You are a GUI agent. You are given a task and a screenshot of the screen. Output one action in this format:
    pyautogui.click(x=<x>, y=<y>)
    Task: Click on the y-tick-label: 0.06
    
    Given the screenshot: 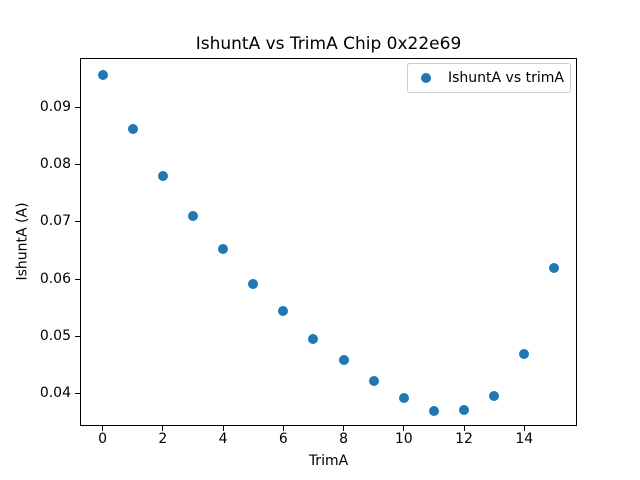 What is the action you would take?
    pyautogui.click(x=55, y=278)
    